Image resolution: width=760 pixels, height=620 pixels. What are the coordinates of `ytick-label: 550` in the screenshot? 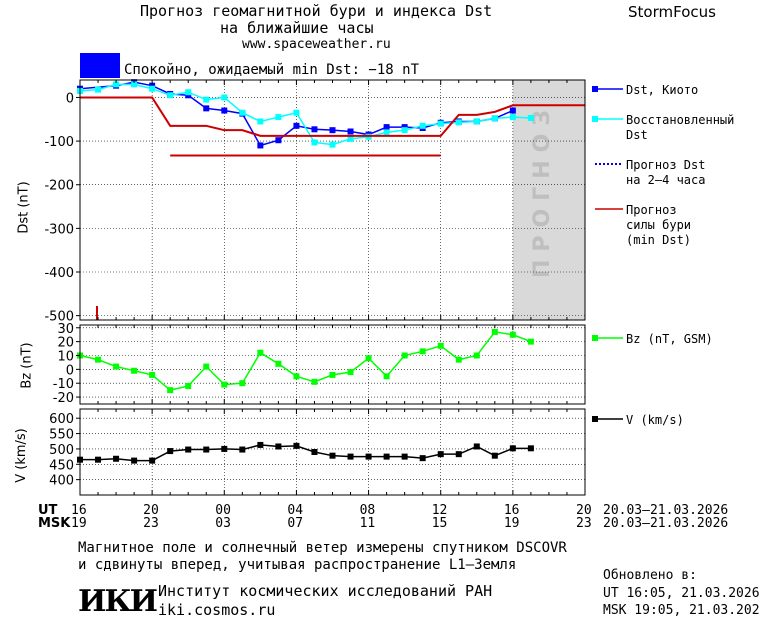 It's located at (61, 435).